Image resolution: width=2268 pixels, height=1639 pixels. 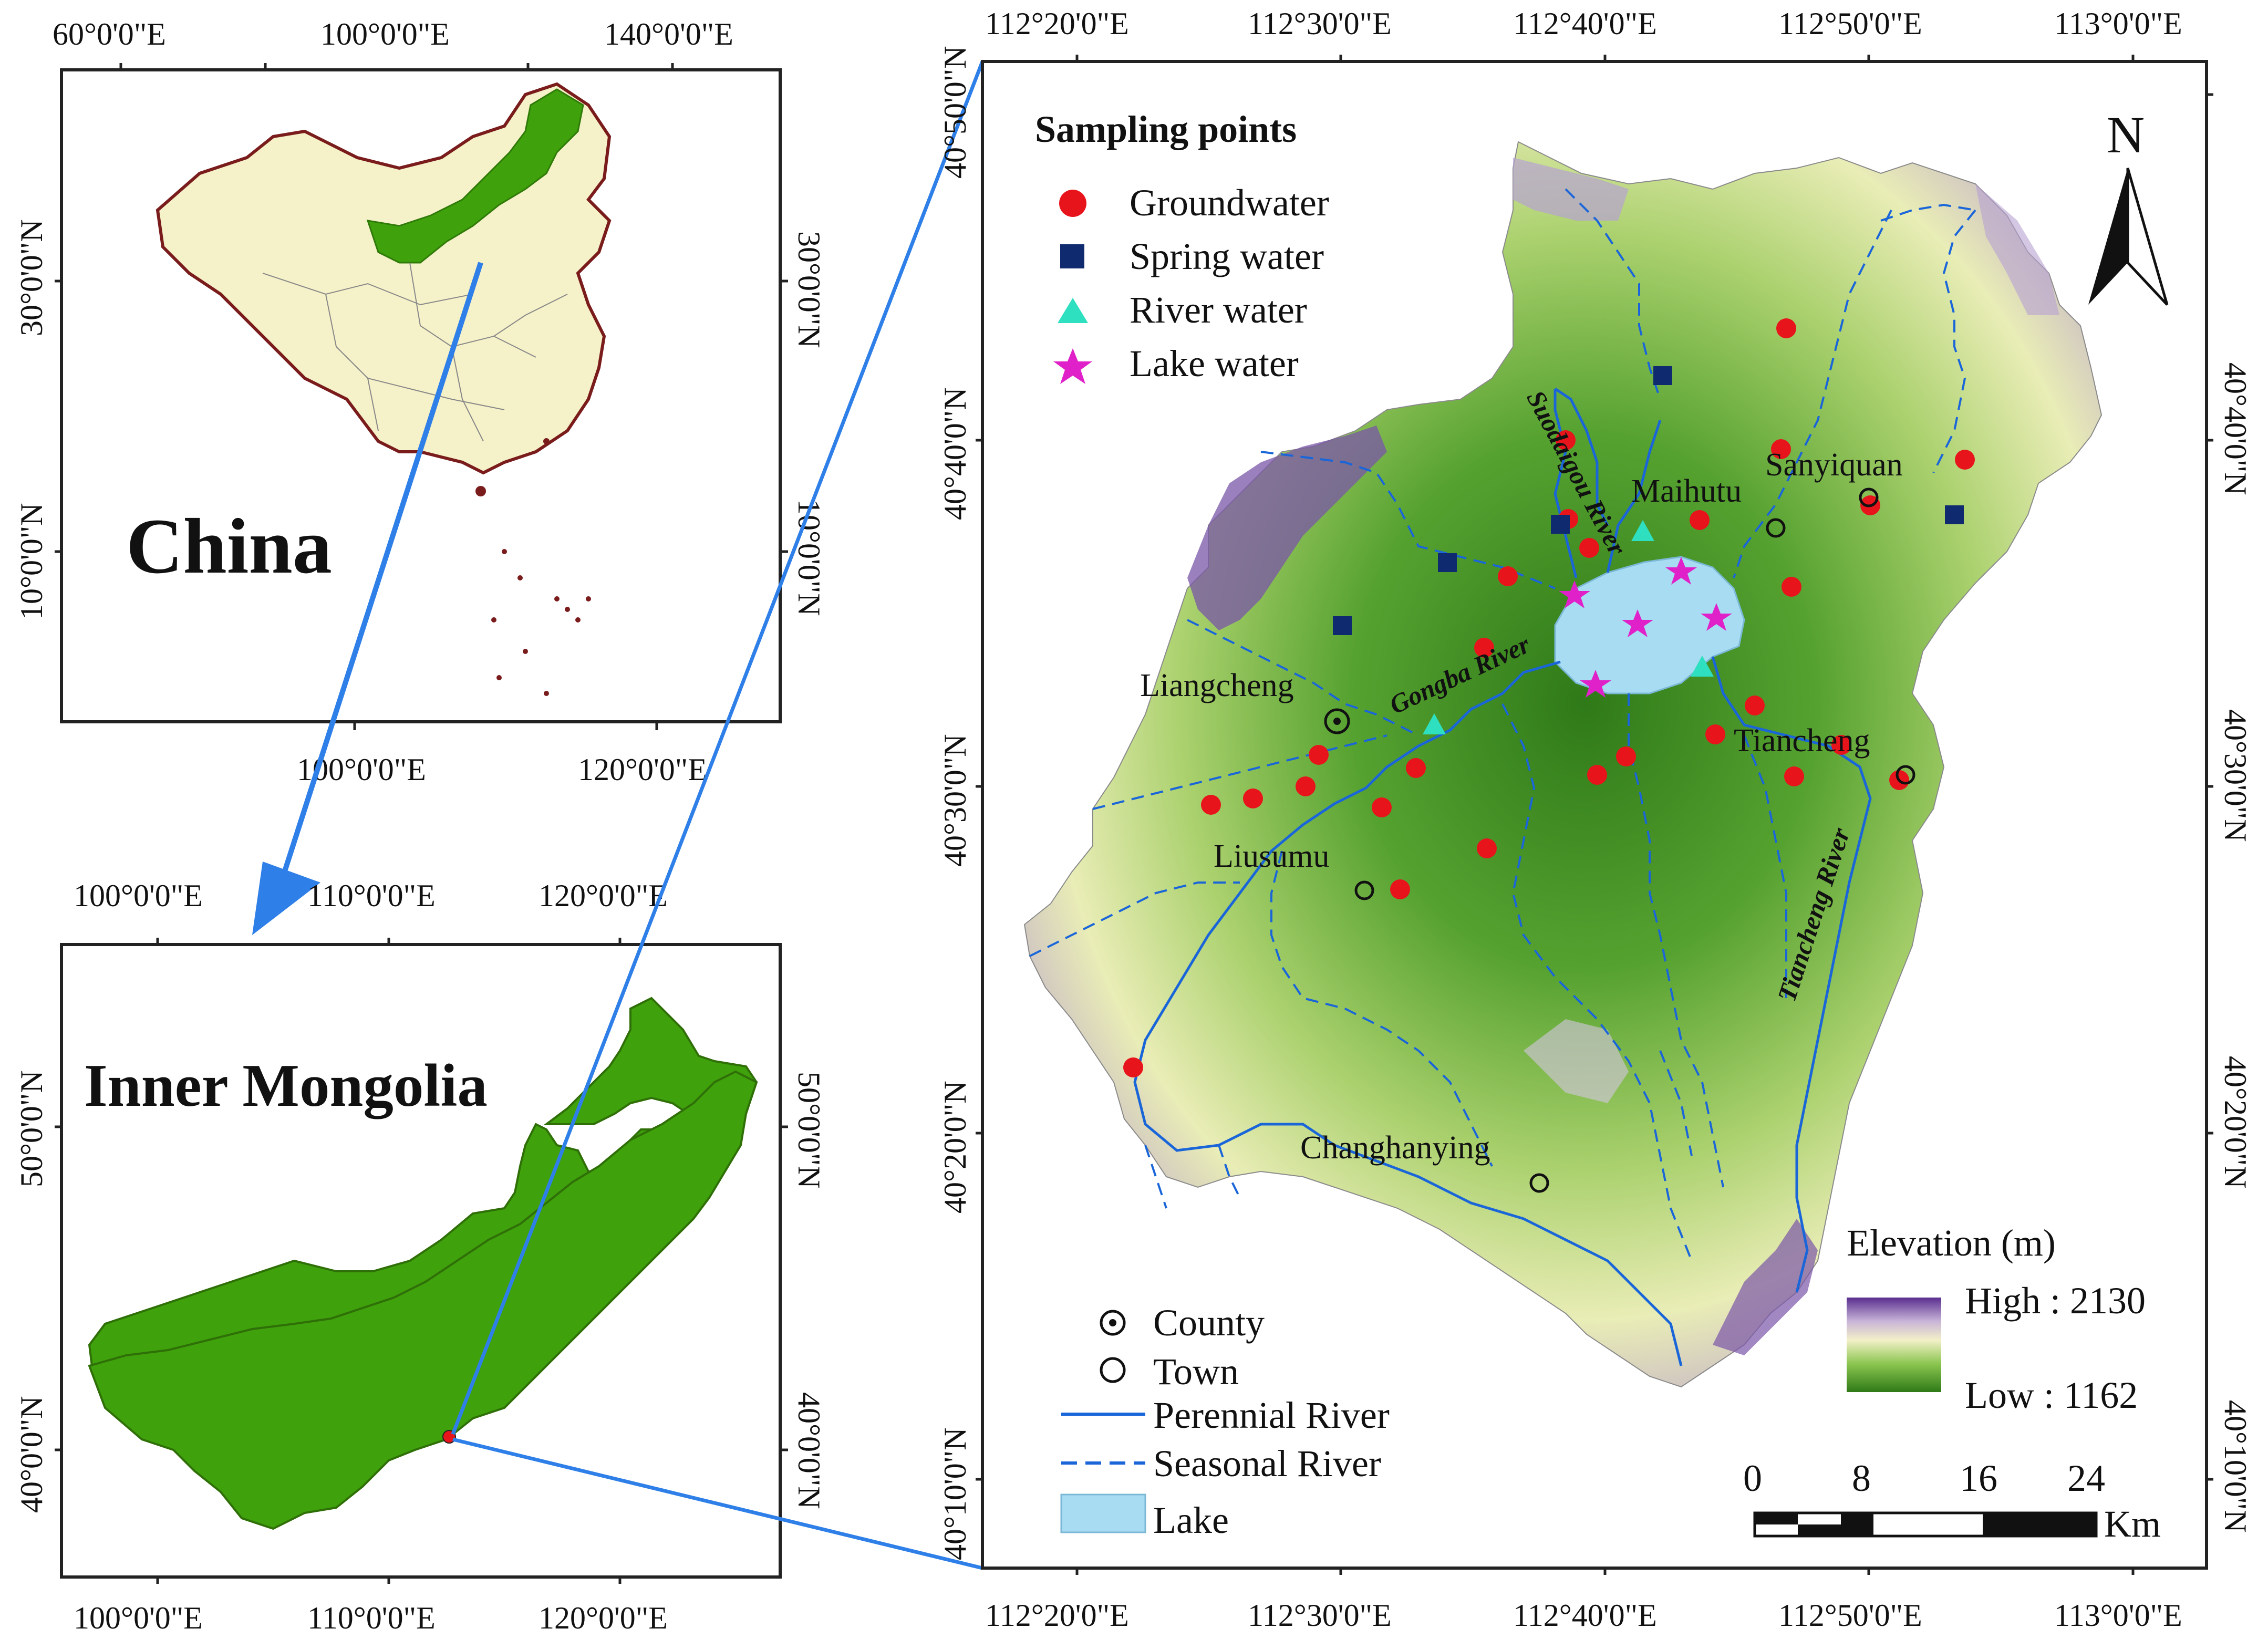 I want to click on study-right-tick-0: 40°40'0"N, so click(x=2235, y=428).